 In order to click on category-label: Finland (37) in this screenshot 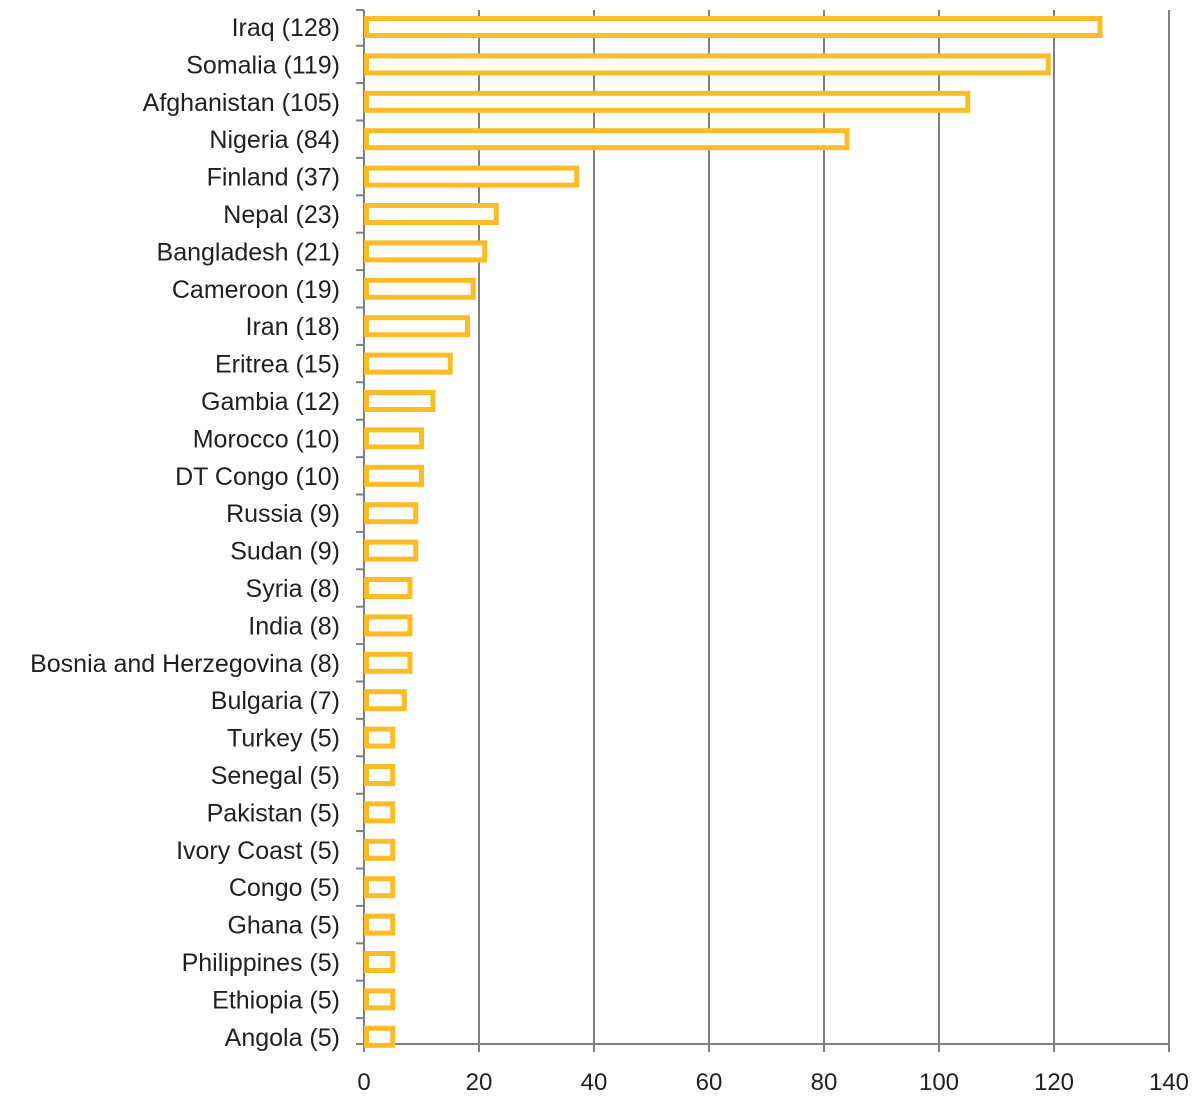, I will do `click(273, 178)`.